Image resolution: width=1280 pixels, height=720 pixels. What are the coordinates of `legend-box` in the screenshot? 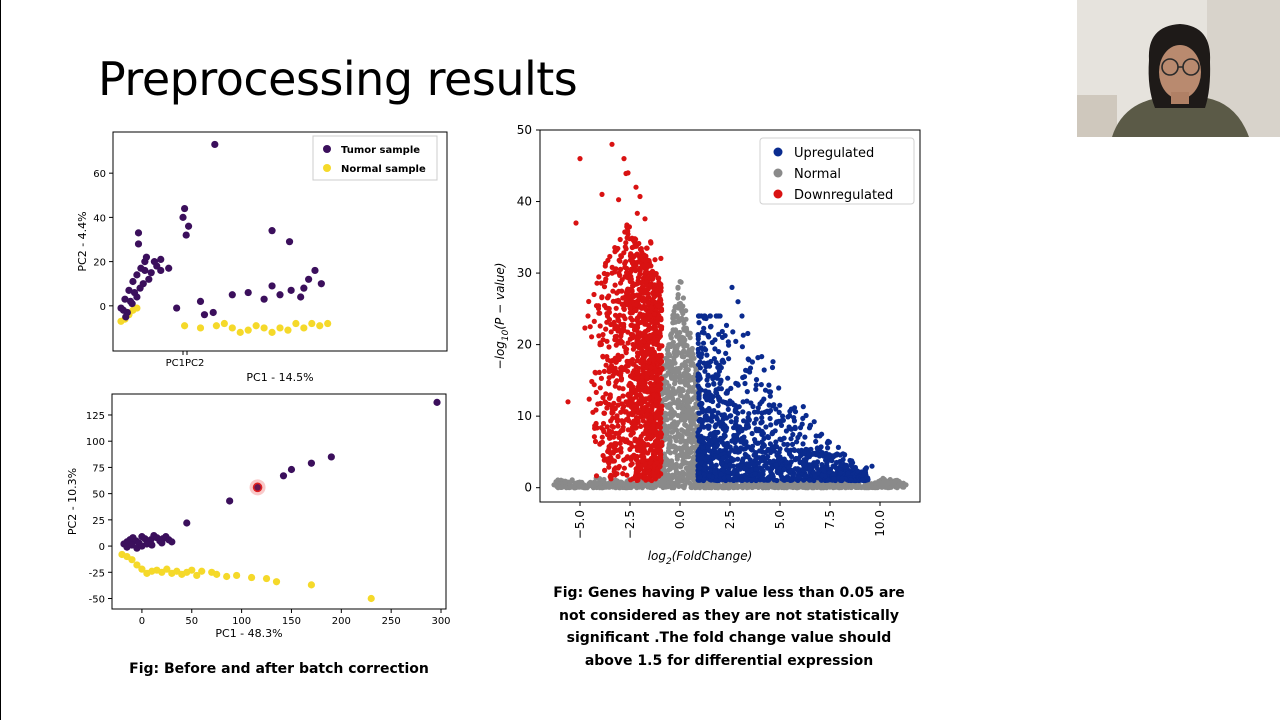 It's located at (375, 158).